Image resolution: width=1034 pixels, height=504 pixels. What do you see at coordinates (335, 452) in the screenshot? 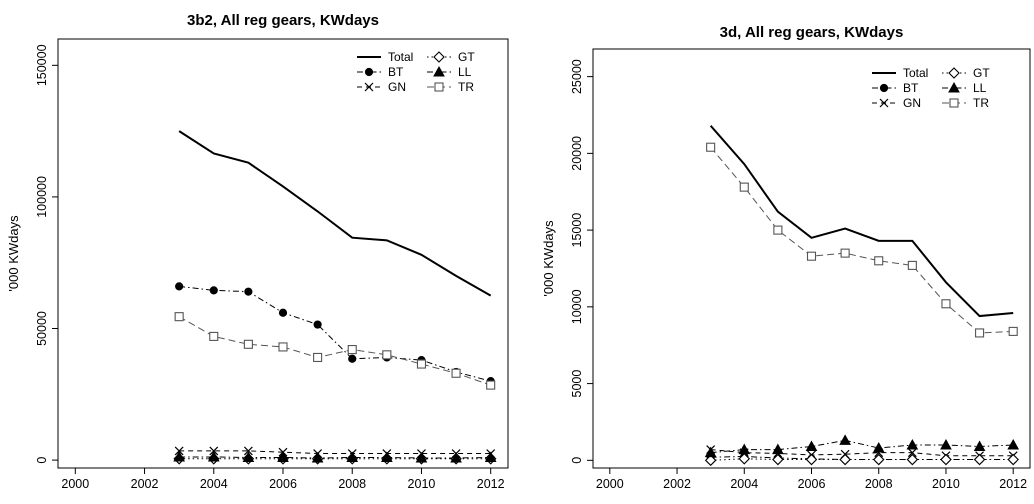
I see `series-gn` at bounding box center [335, 452].